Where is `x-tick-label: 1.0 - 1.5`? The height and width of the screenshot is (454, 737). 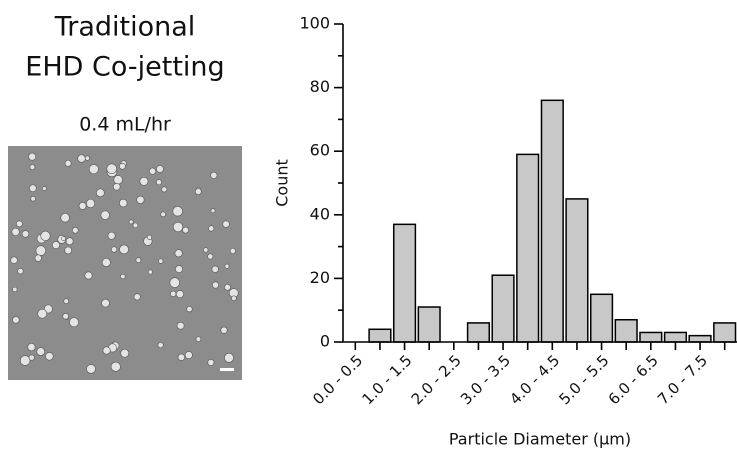
x-tick-label: 1.0 - 1.5 is located at coordinates (387, 379).